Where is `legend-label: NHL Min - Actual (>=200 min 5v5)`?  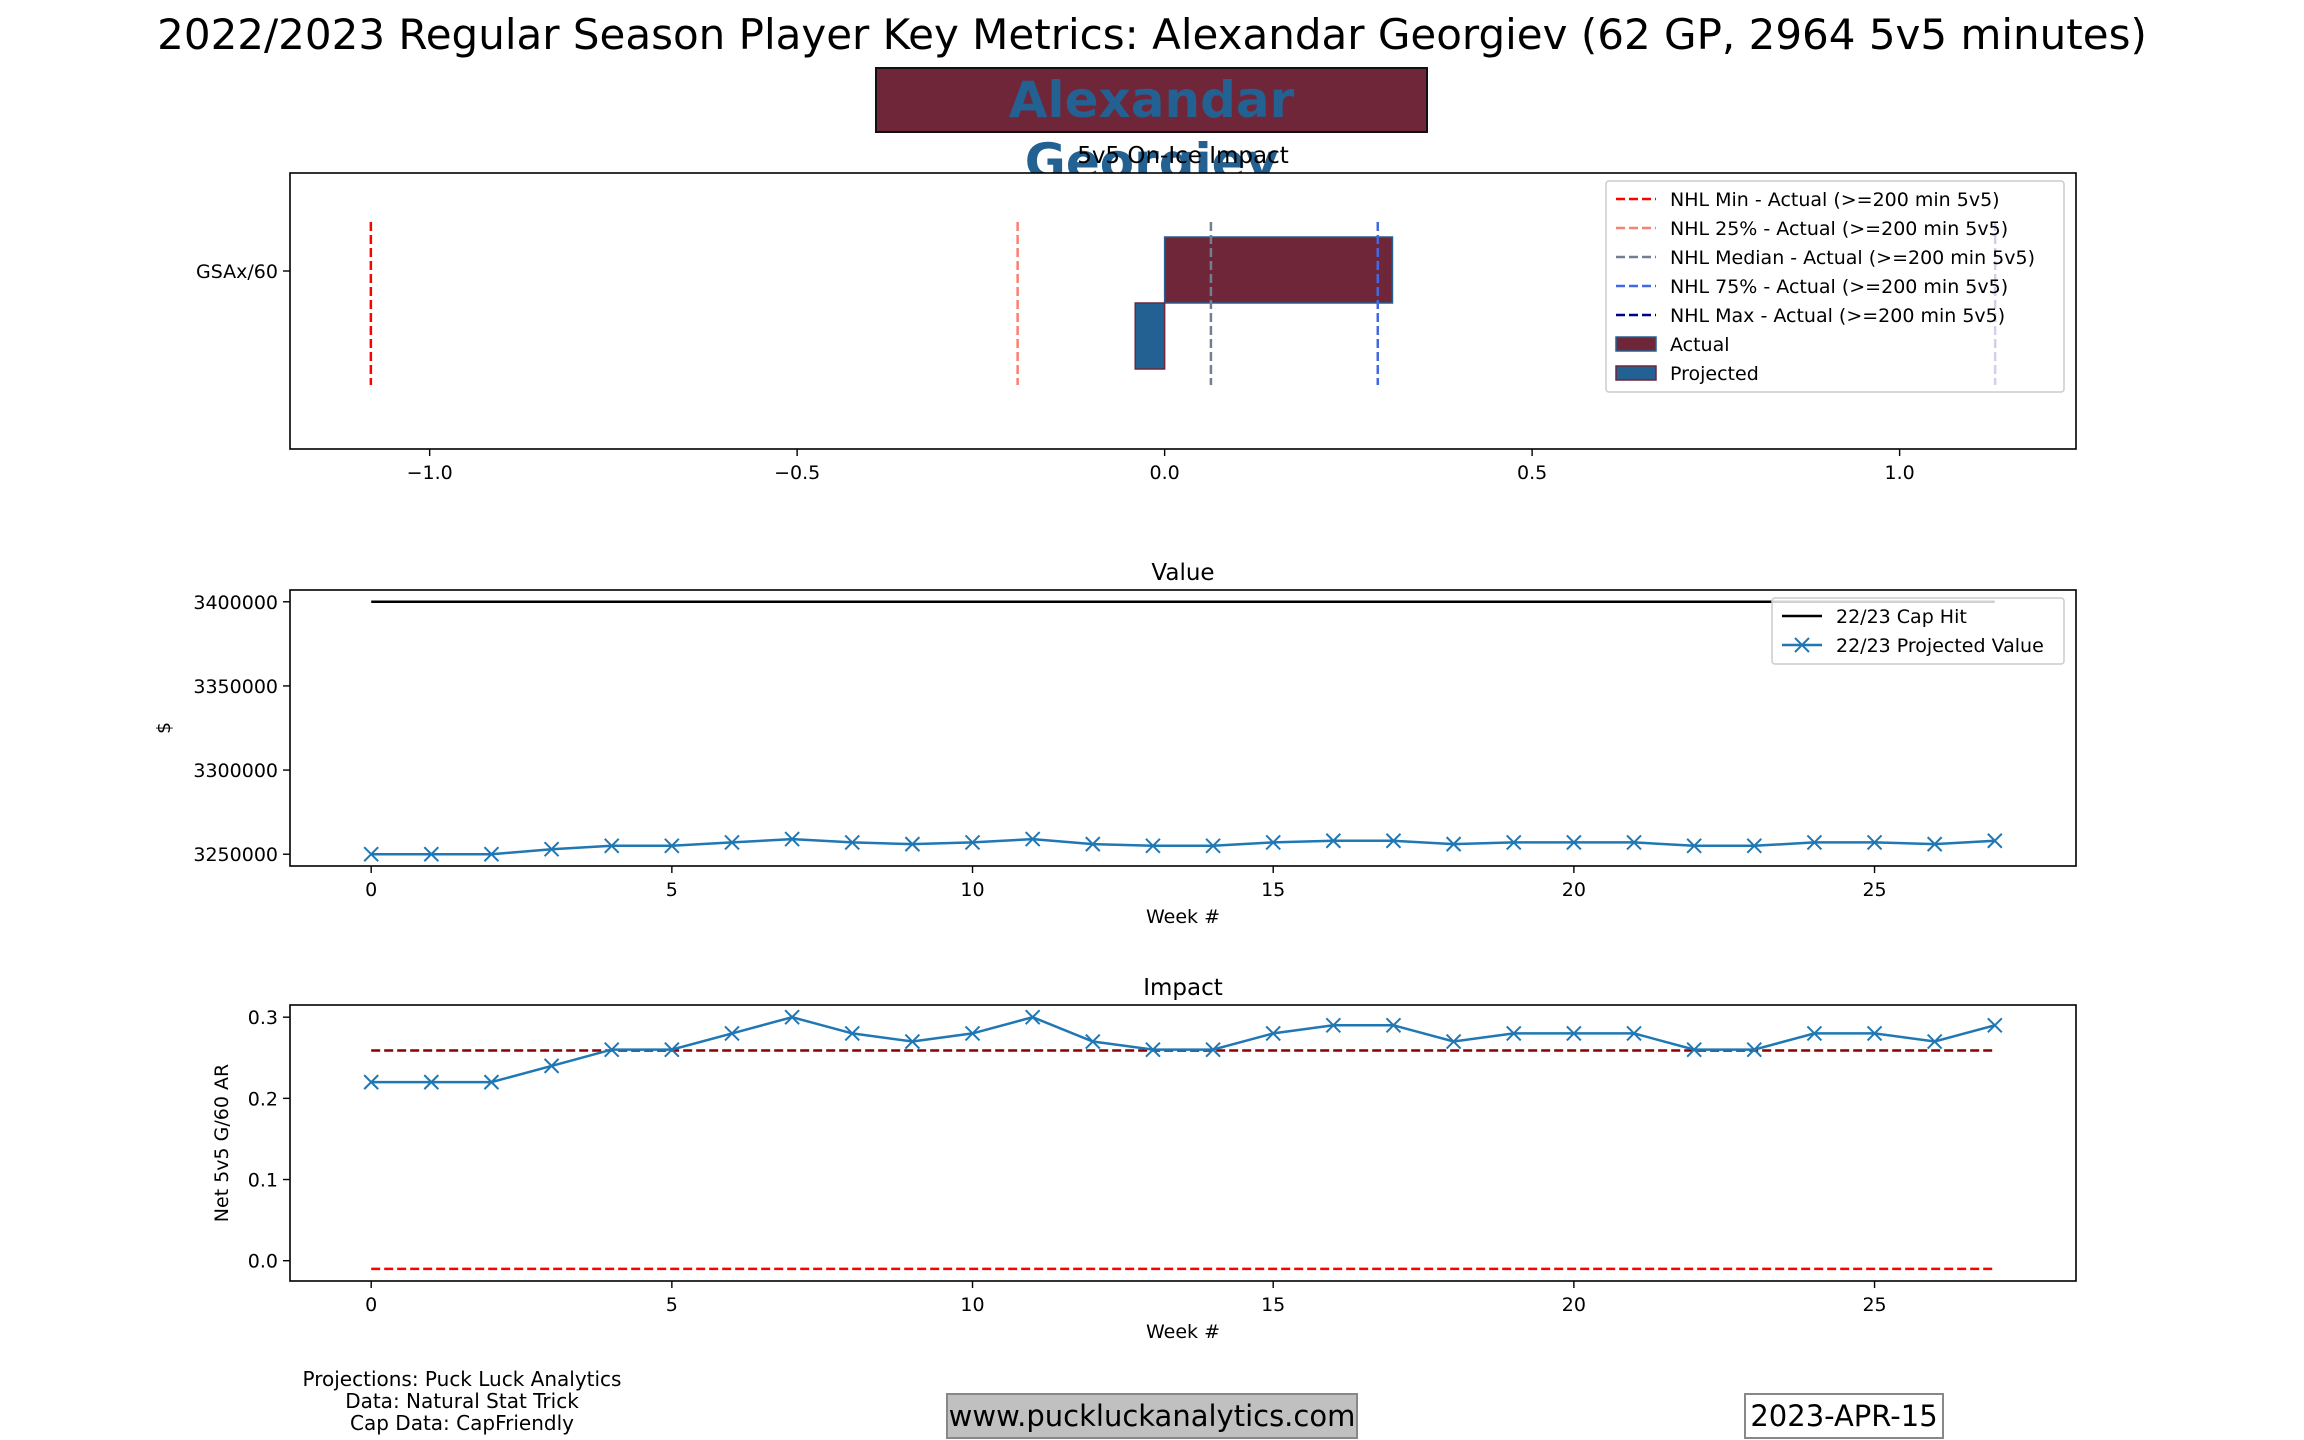 legend-label: NHL Min - Actual (>=200 min 5v5) is located at coordinates (1835, 200).